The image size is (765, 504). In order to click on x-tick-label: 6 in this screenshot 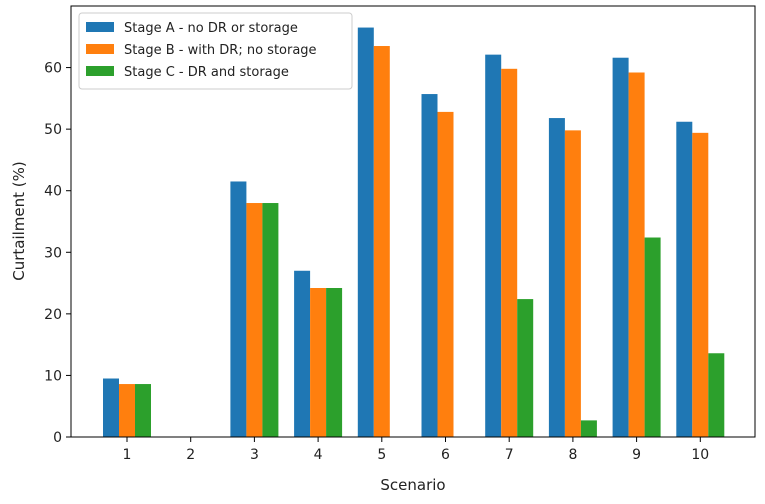, I will do `click(445, 455)`.